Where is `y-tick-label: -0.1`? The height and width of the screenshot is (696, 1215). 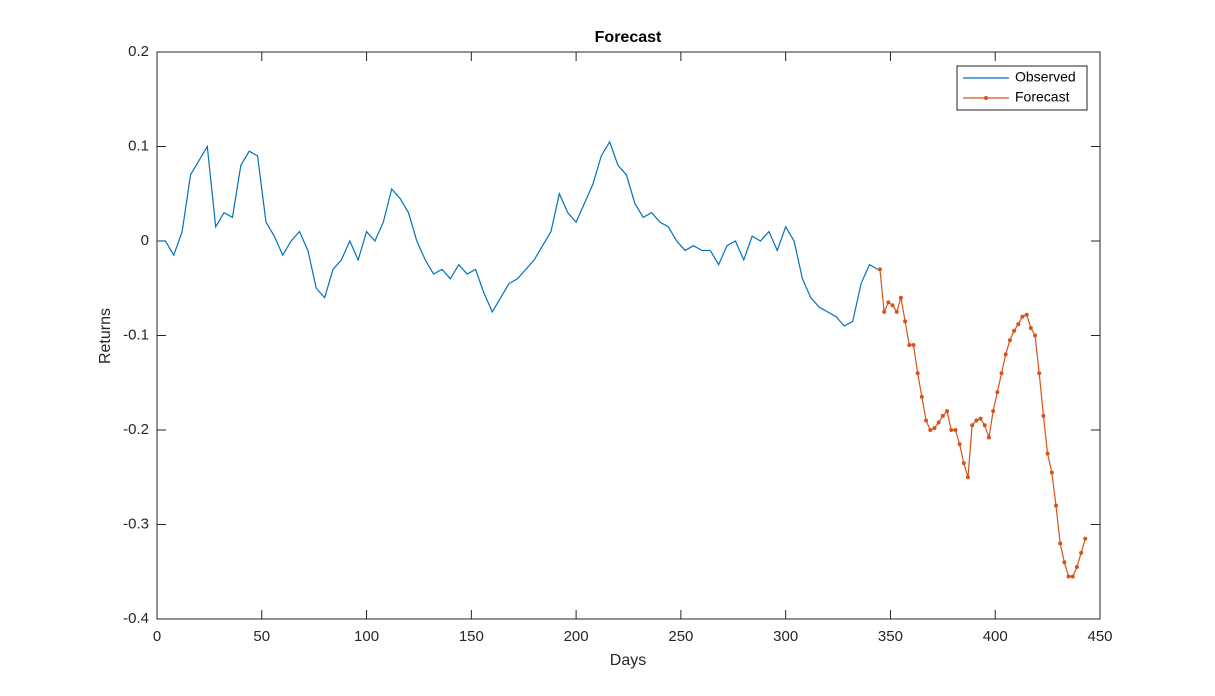
y-tick-label: -0.1 is located at coordinates (136, 334).